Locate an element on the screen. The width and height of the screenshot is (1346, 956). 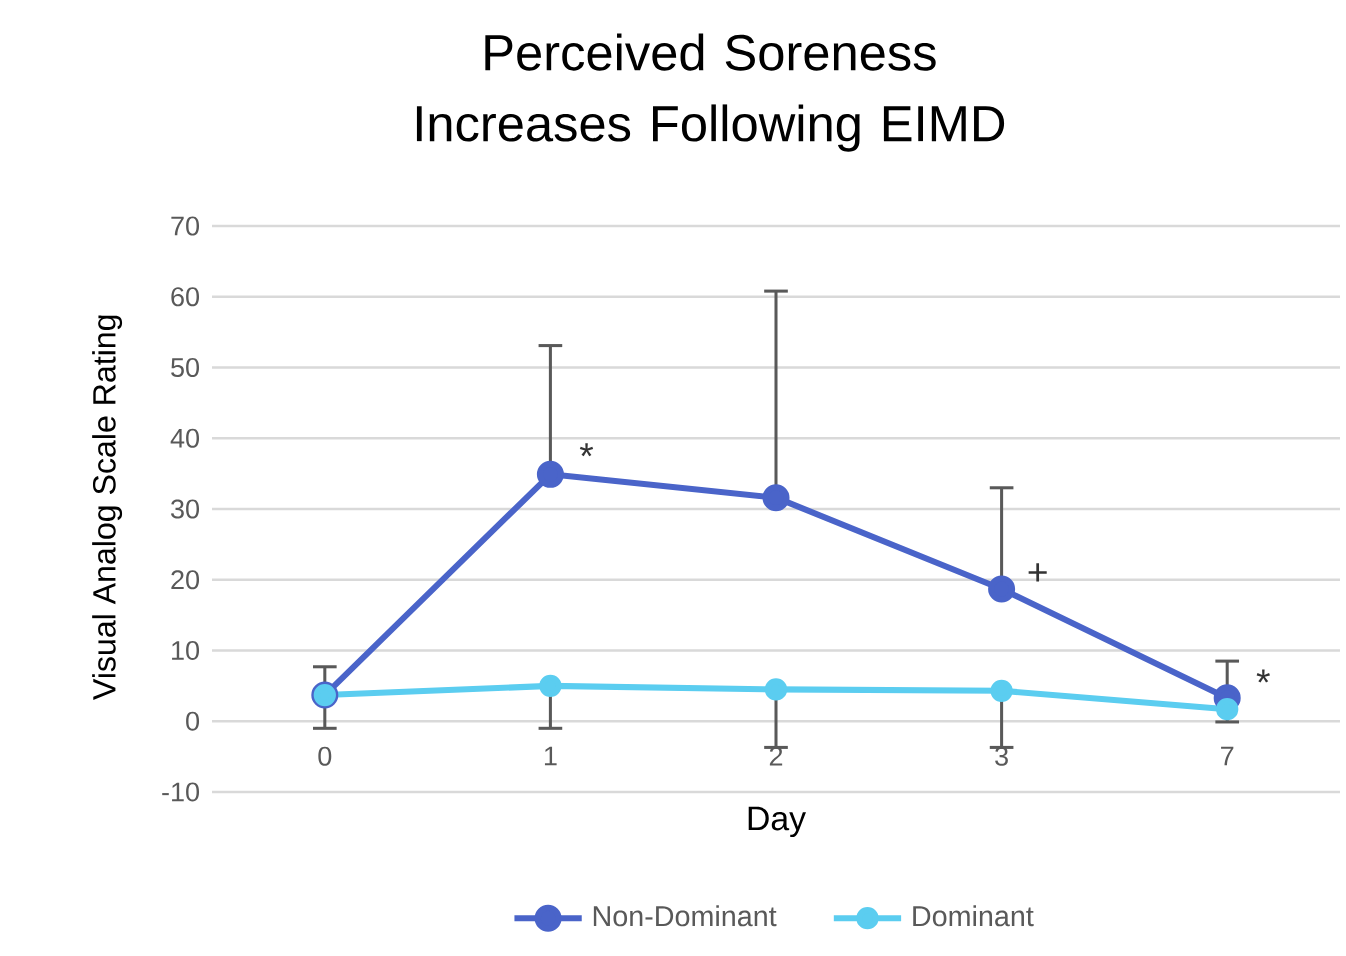
y-tick-label: 0 is located at coordinates (193, 721).